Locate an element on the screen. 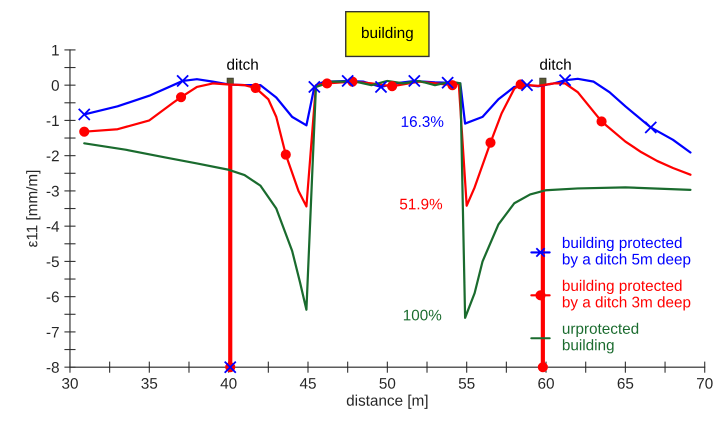 This screenshot has height=423, width=714. x-axis-title: distance [m] is located at coordinates (387, 401).